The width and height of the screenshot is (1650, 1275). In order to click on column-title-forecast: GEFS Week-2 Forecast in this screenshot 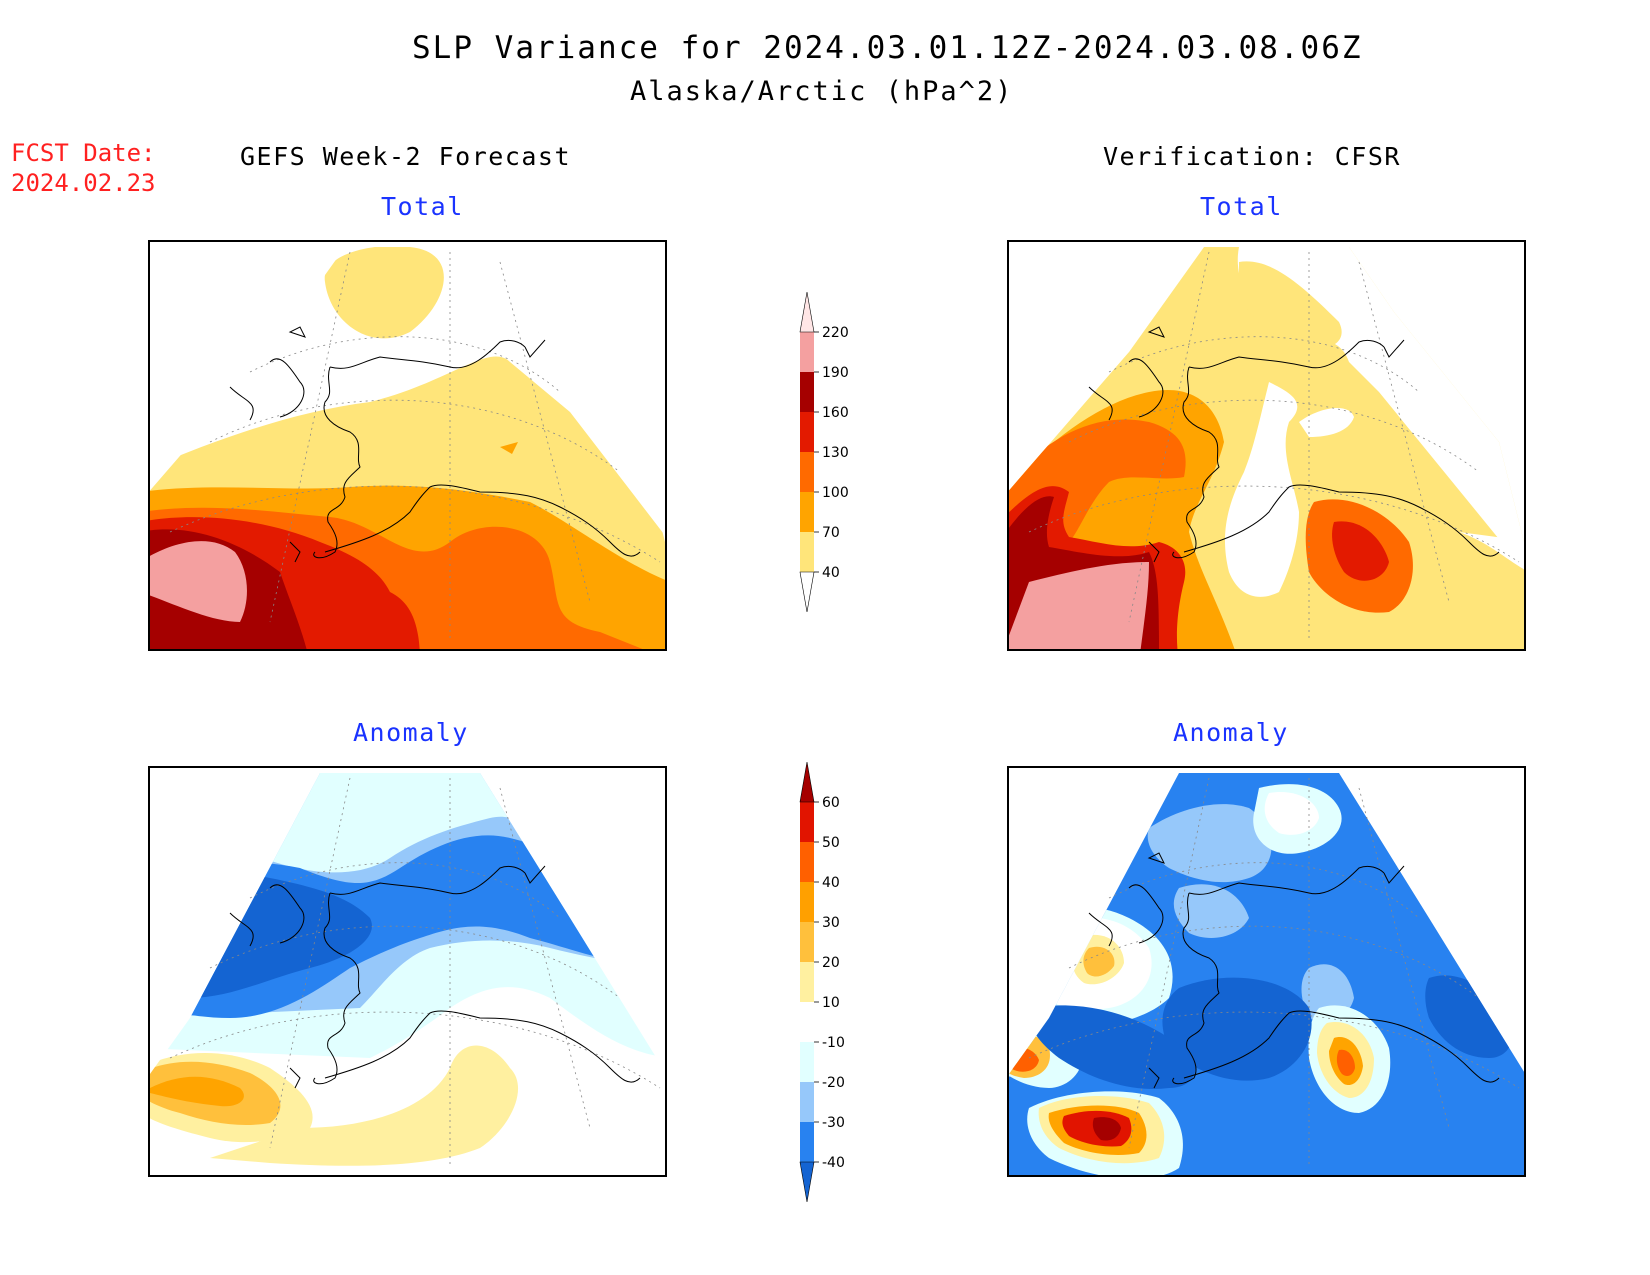, I will do `click(406, 156)`.